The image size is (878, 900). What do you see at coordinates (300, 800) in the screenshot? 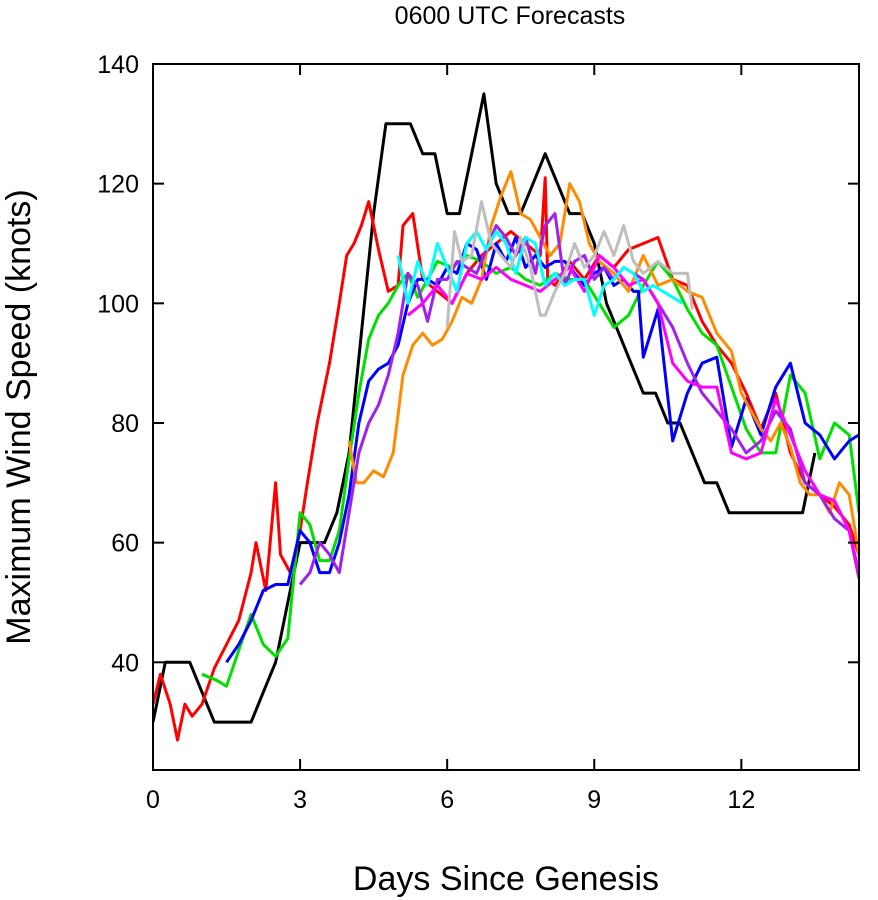
I see `x-tick-label: 3` at bounding box center [300, 800].